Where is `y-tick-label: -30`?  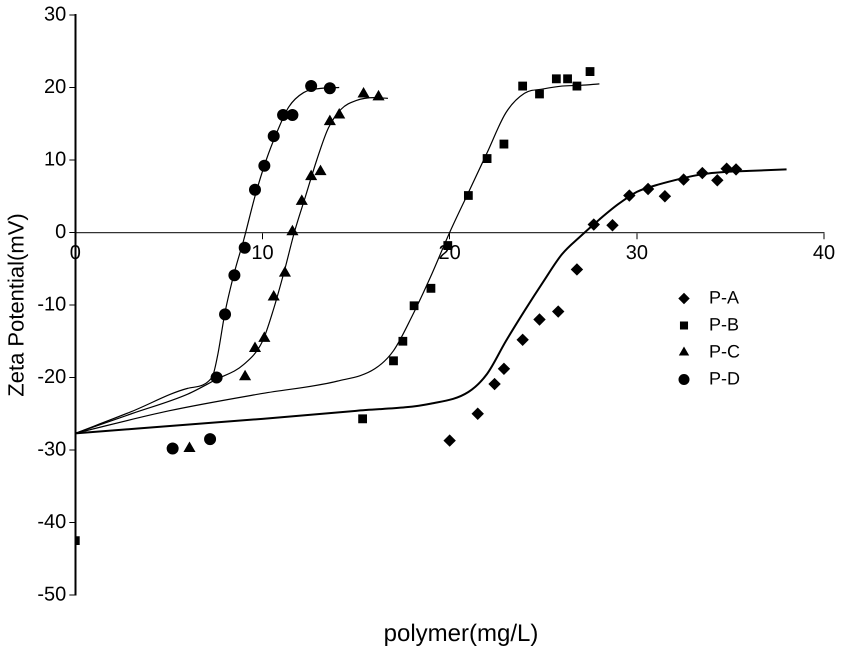 y-tick-label: -30 is located at coordinates (51, 449).